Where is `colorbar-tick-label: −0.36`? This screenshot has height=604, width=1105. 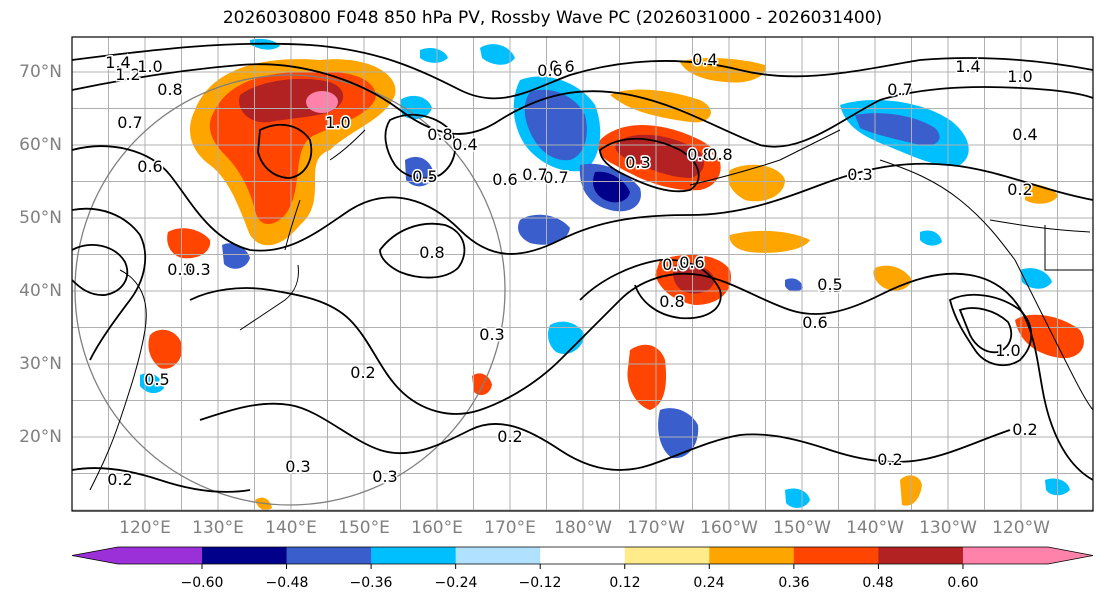
colorbar-tick-label: −0.36 is located at coordinates (371, 583).